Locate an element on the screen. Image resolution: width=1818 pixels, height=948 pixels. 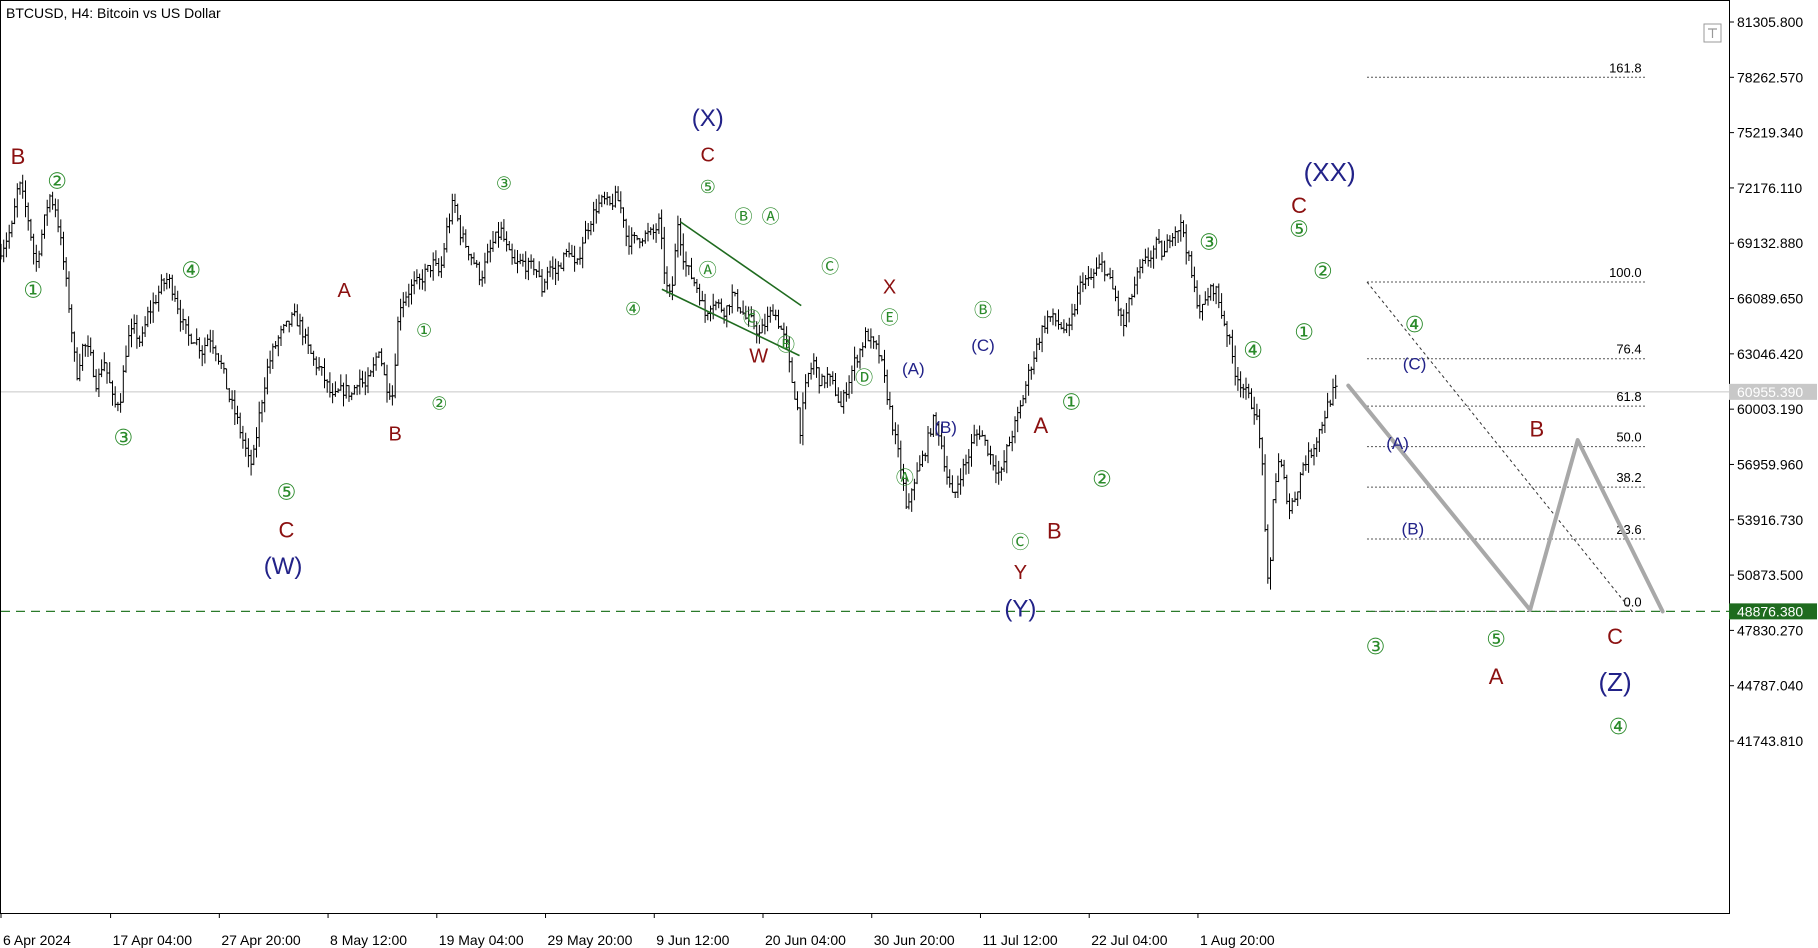
current-price-tag-label: 60955.390 is located at coordinates (1770, 392).